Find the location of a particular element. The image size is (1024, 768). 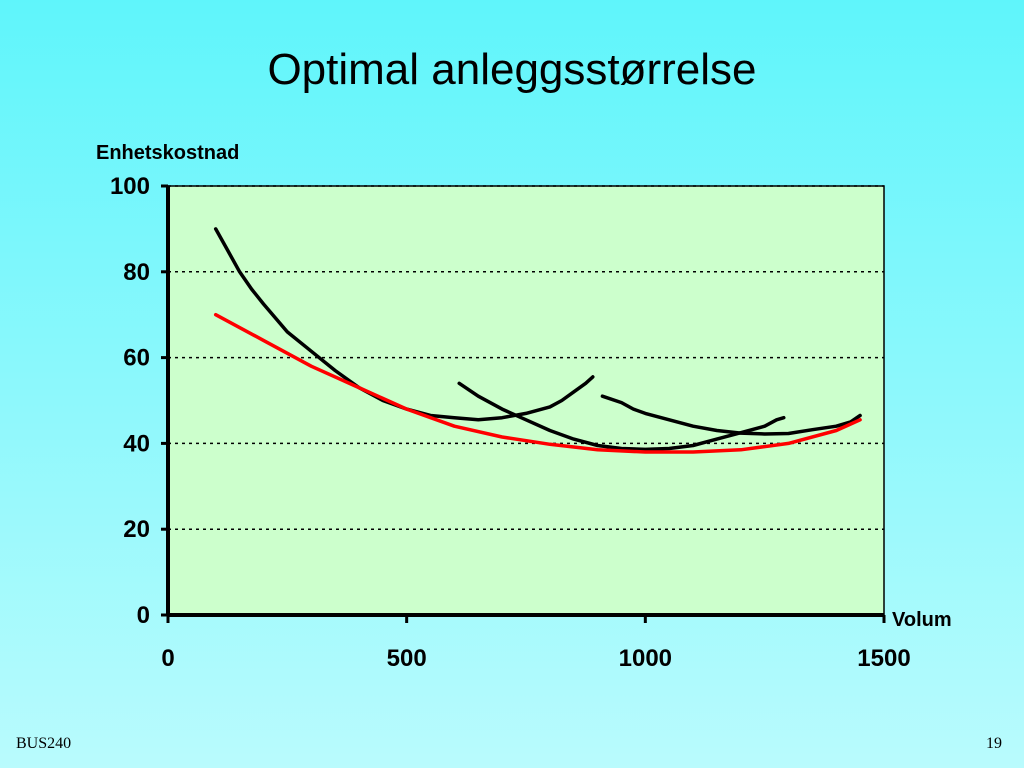

long-run-cost-curve is located at coordinates (537, 383).